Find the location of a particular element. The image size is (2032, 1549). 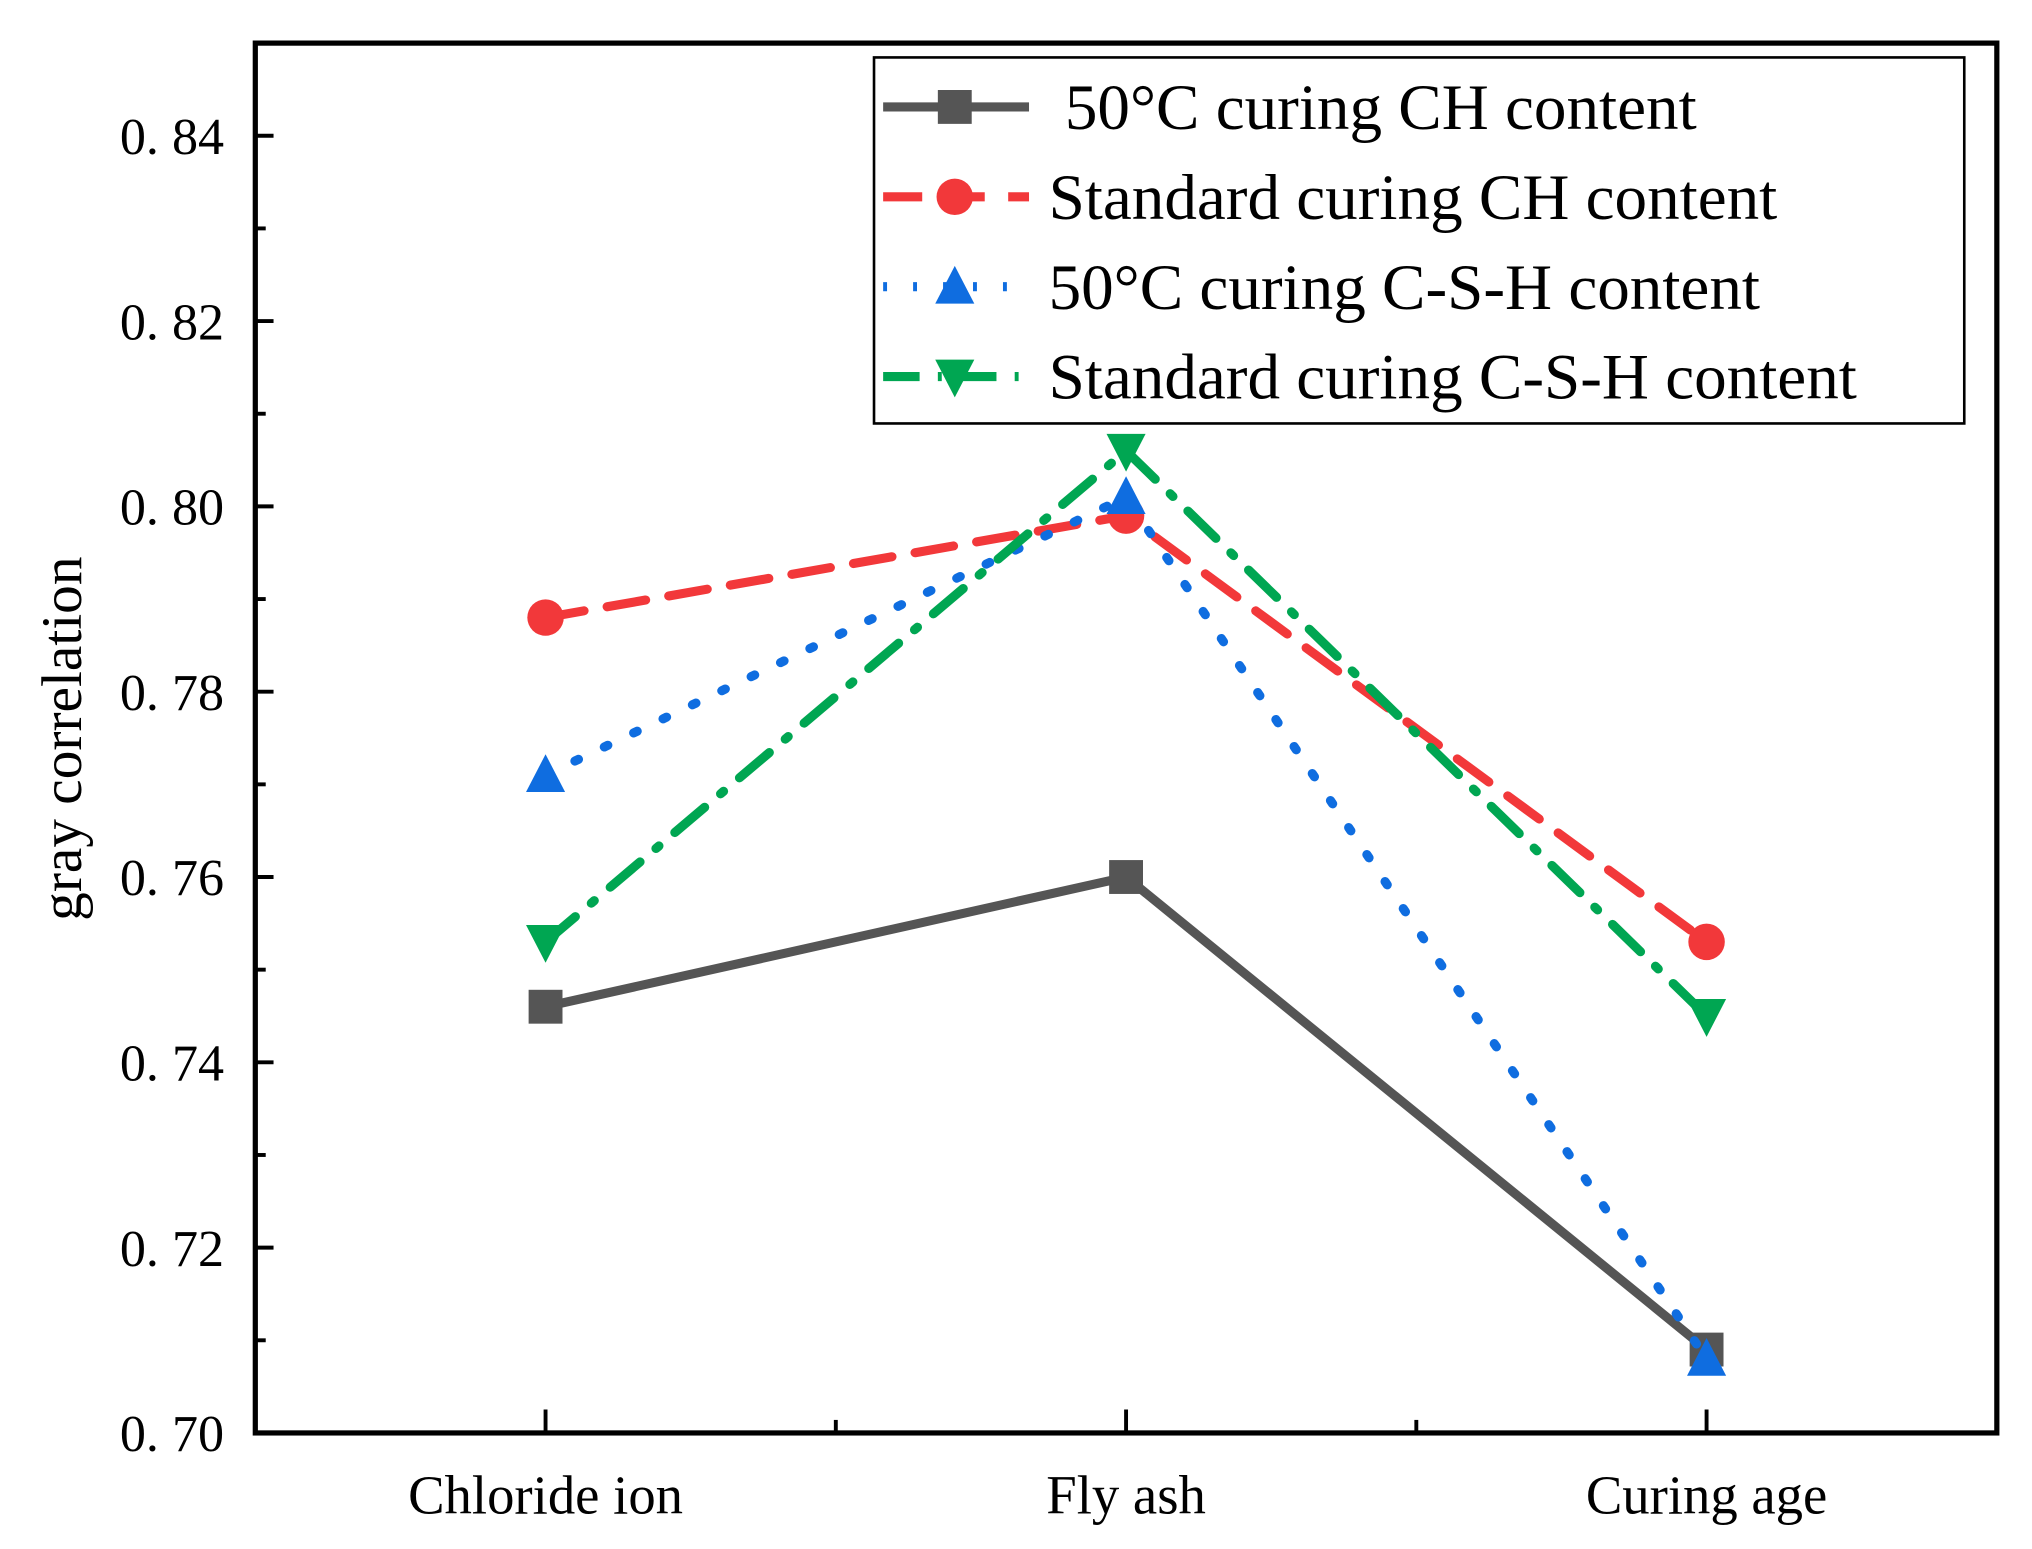

y-tick-label: 0. 78 is located at coordinates (172, 693).